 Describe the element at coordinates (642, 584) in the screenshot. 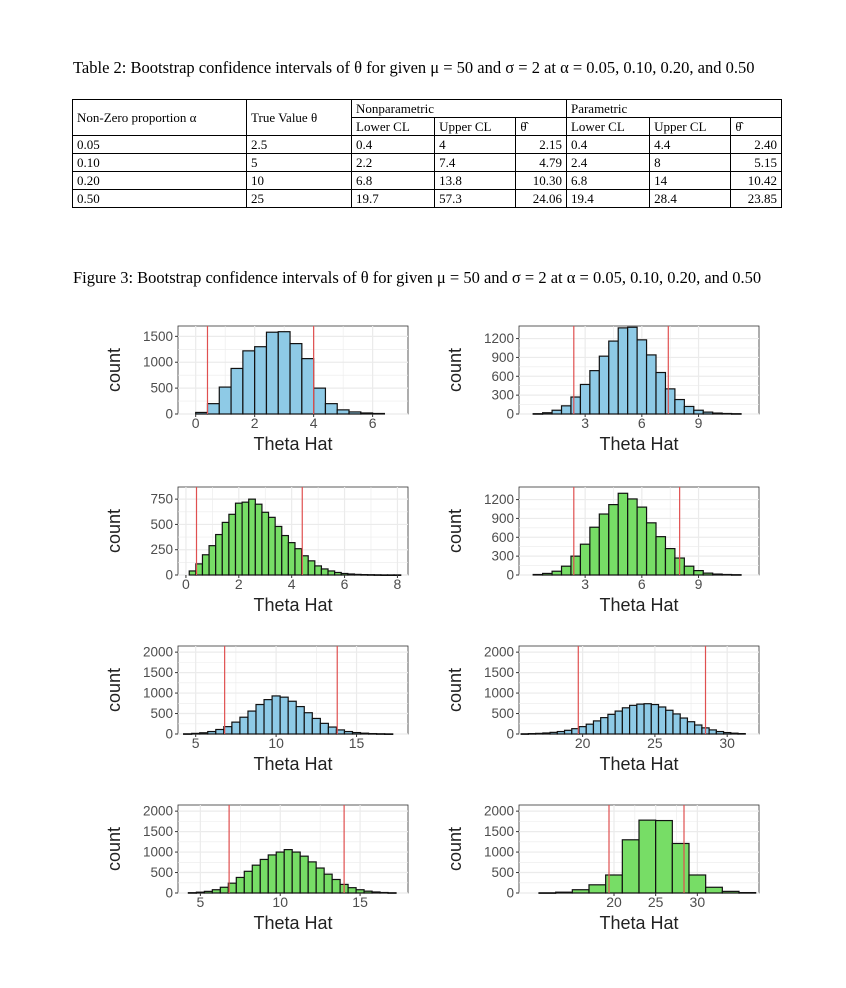

I see `x-tick-label: 6` at that location.